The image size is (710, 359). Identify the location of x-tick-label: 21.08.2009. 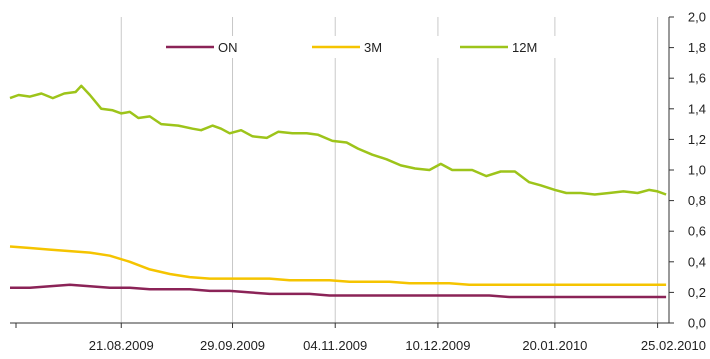
(121, 345).